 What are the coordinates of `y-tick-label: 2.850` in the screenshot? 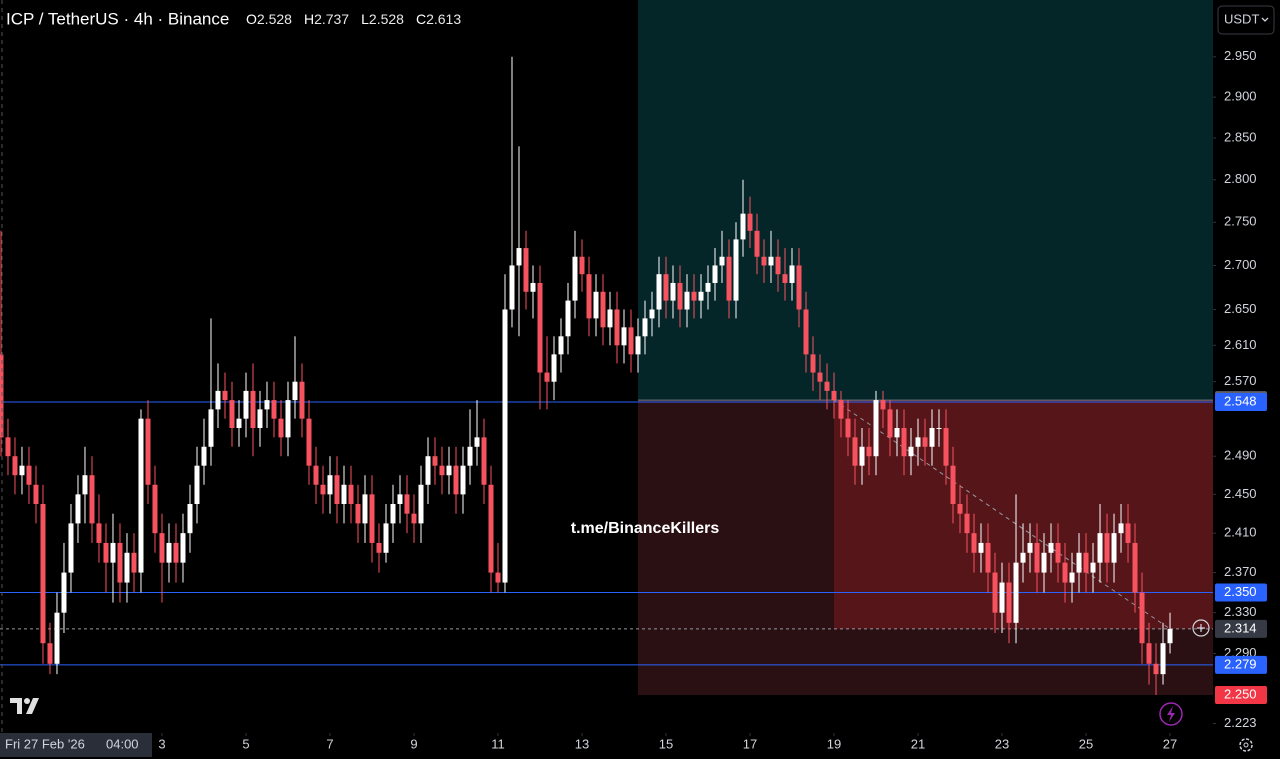 It's located at (1240, 136).